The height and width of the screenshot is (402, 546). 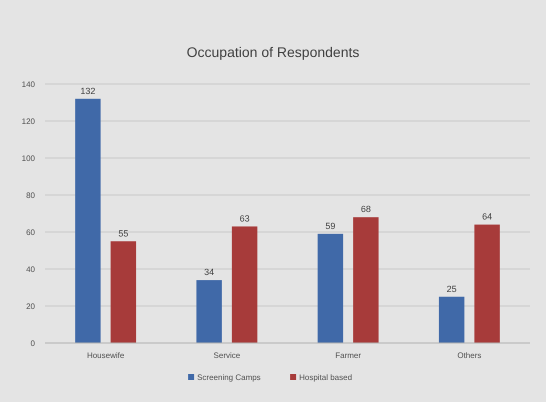 I want to click on y-tick-label: 80, so click(x=31, y=195).